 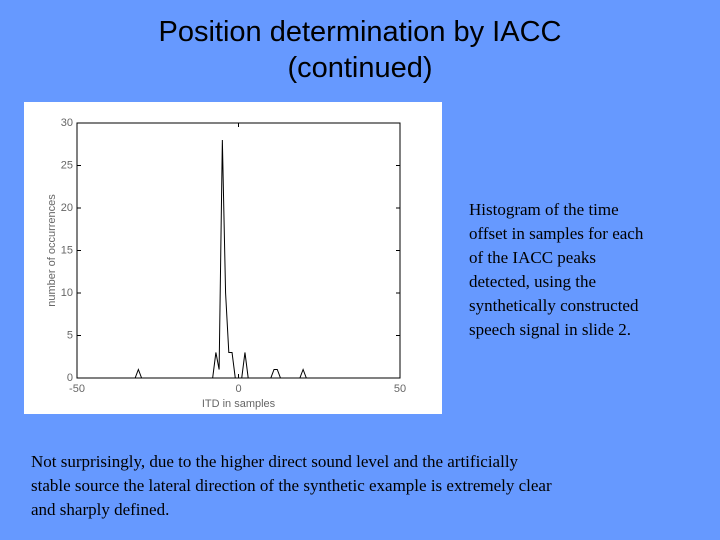 I want to click on x-axis-label: ITD in samples, so click(x=239, y=404).